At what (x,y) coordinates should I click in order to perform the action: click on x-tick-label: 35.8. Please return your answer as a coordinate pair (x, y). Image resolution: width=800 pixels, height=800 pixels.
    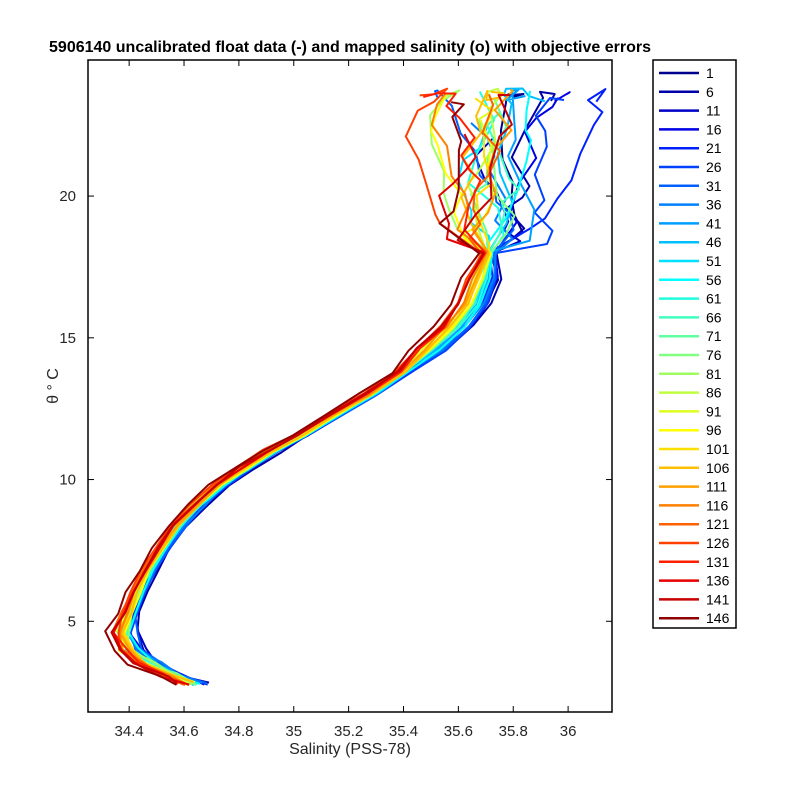
    Looking at the image, I should click on (513, 731).